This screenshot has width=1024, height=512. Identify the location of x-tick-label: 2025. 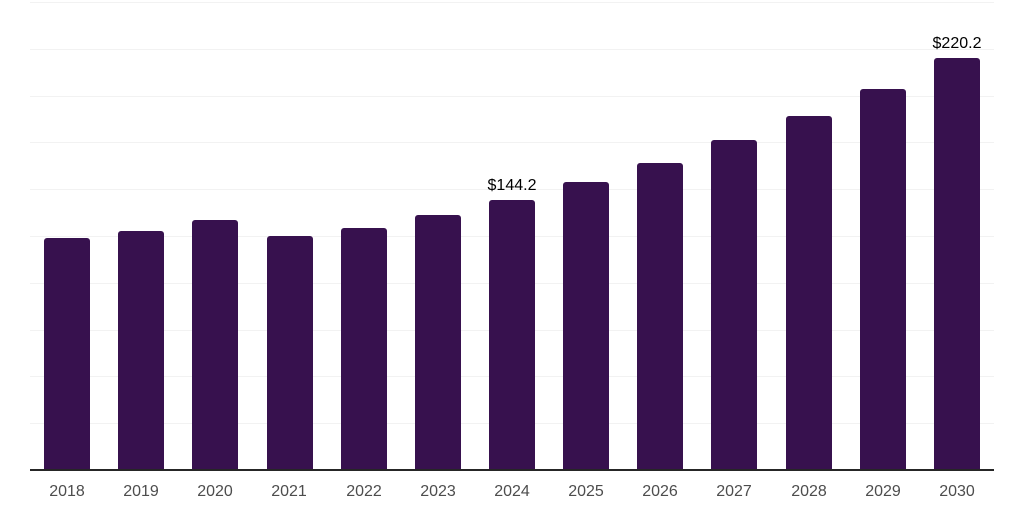
(586, 491).